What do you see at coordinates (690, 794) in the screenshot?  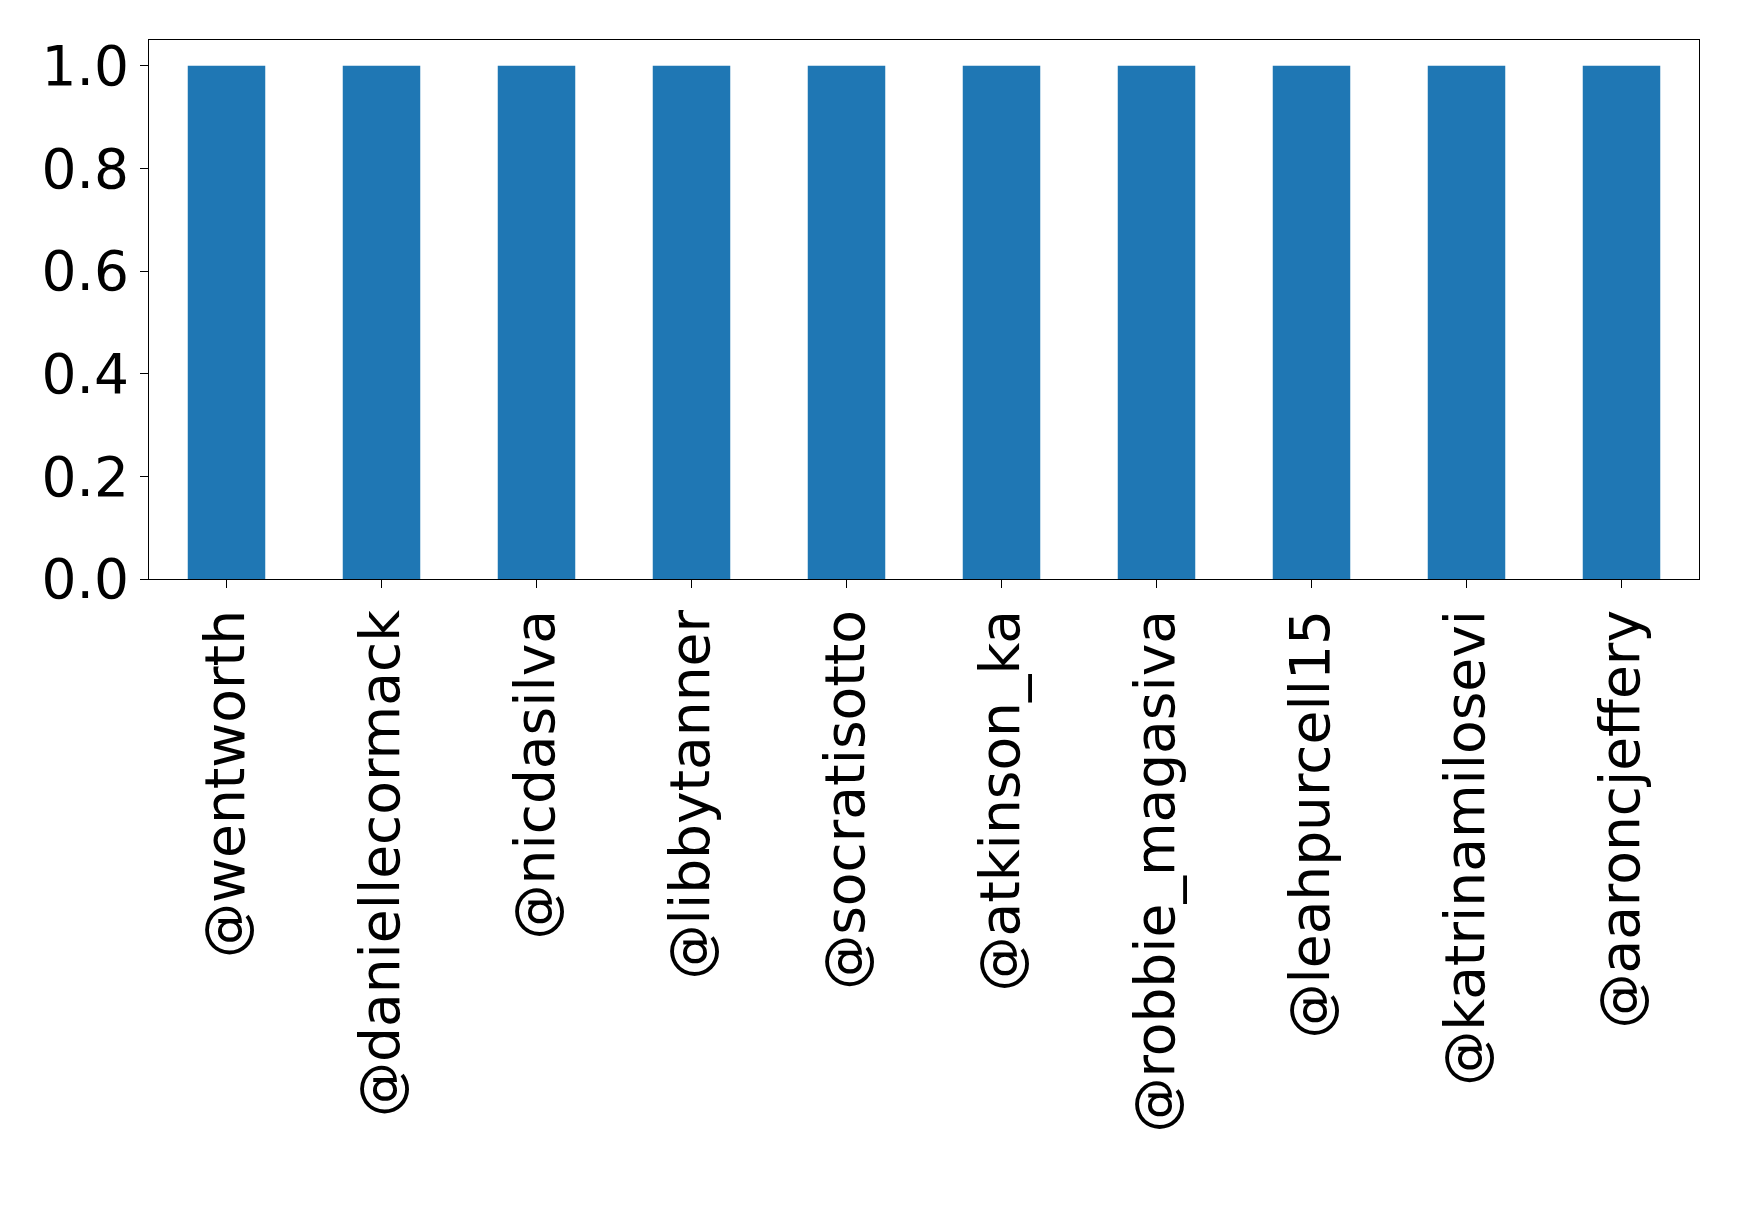 I see `x-tick-label: @libbytanner` at bounding box center [690, 794].